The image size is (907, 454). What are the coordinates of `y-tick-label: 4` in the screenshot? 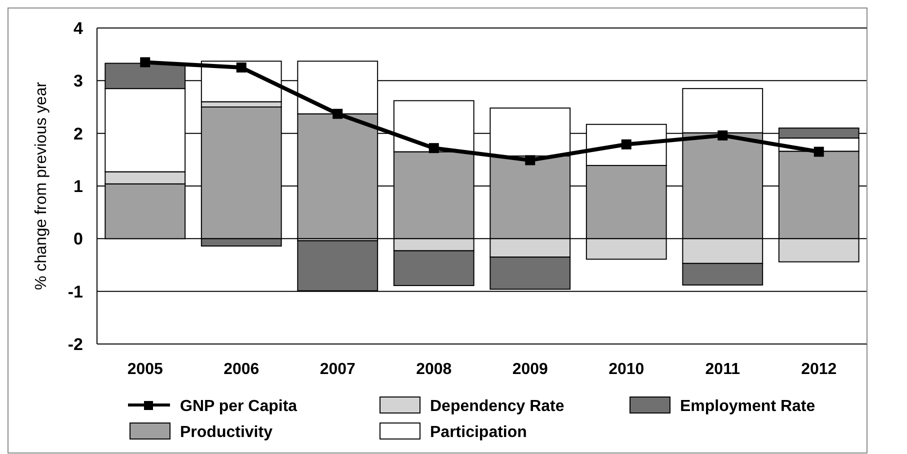 It's located at (79, 28).